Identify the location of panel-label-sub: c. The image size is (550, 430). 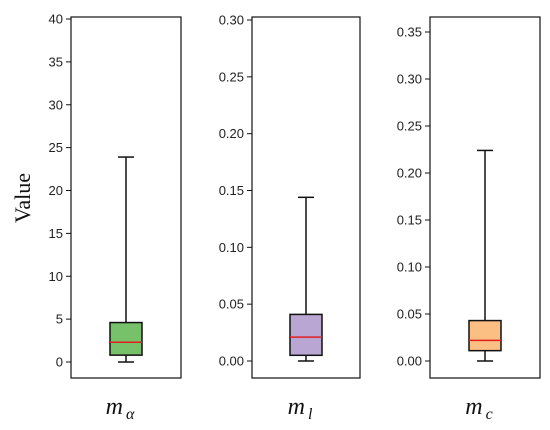
(489, 414).